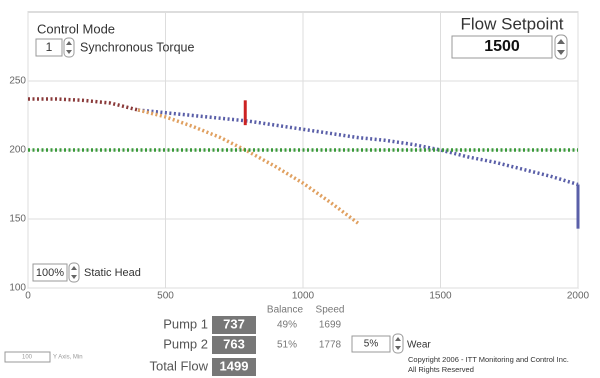  I want to click on static-head-input, so click(50, 272).